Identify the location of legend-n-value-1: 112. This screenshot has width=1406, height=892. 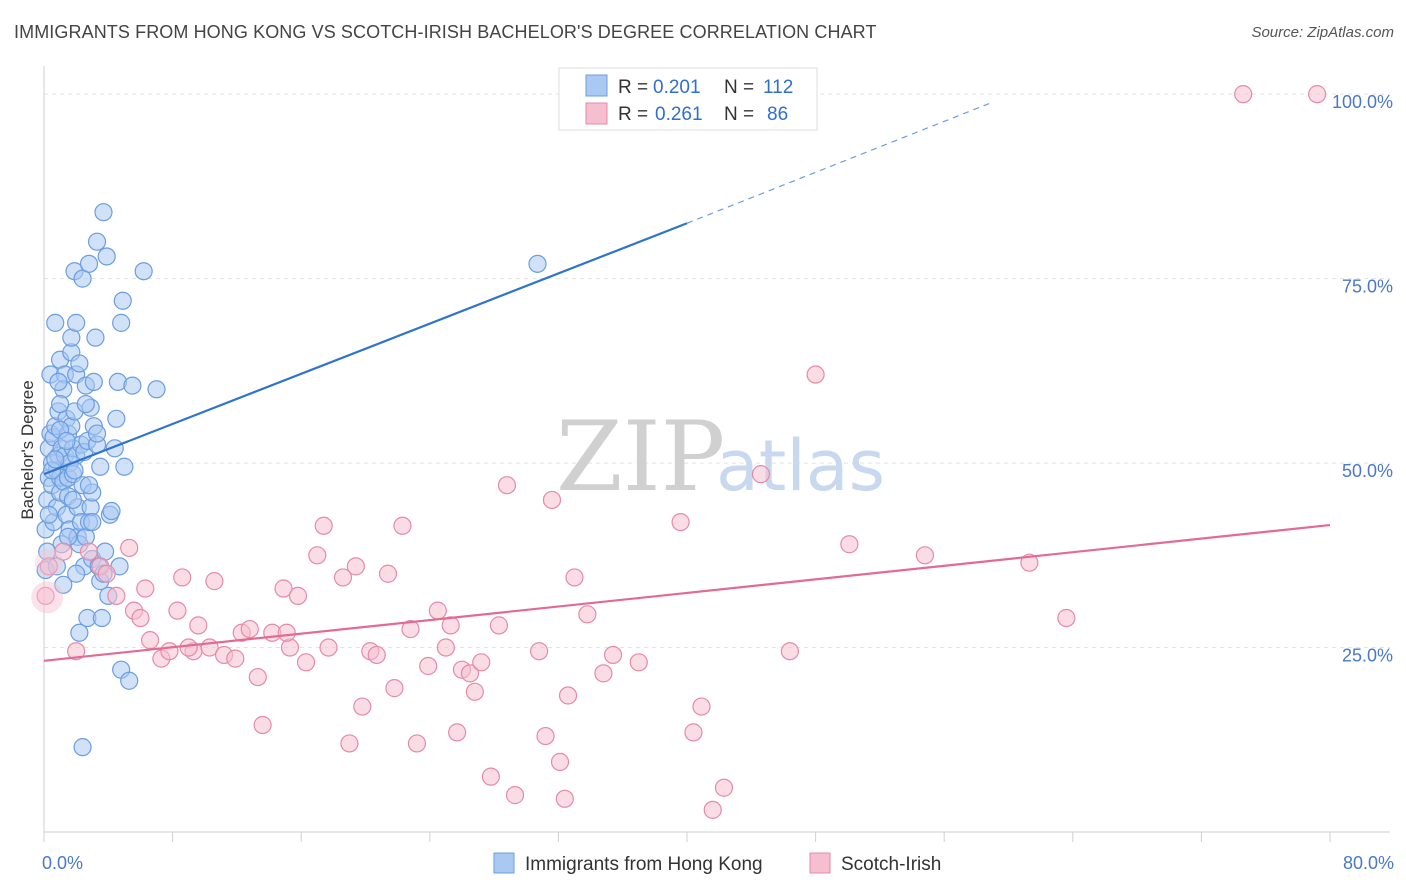
(778, 87).